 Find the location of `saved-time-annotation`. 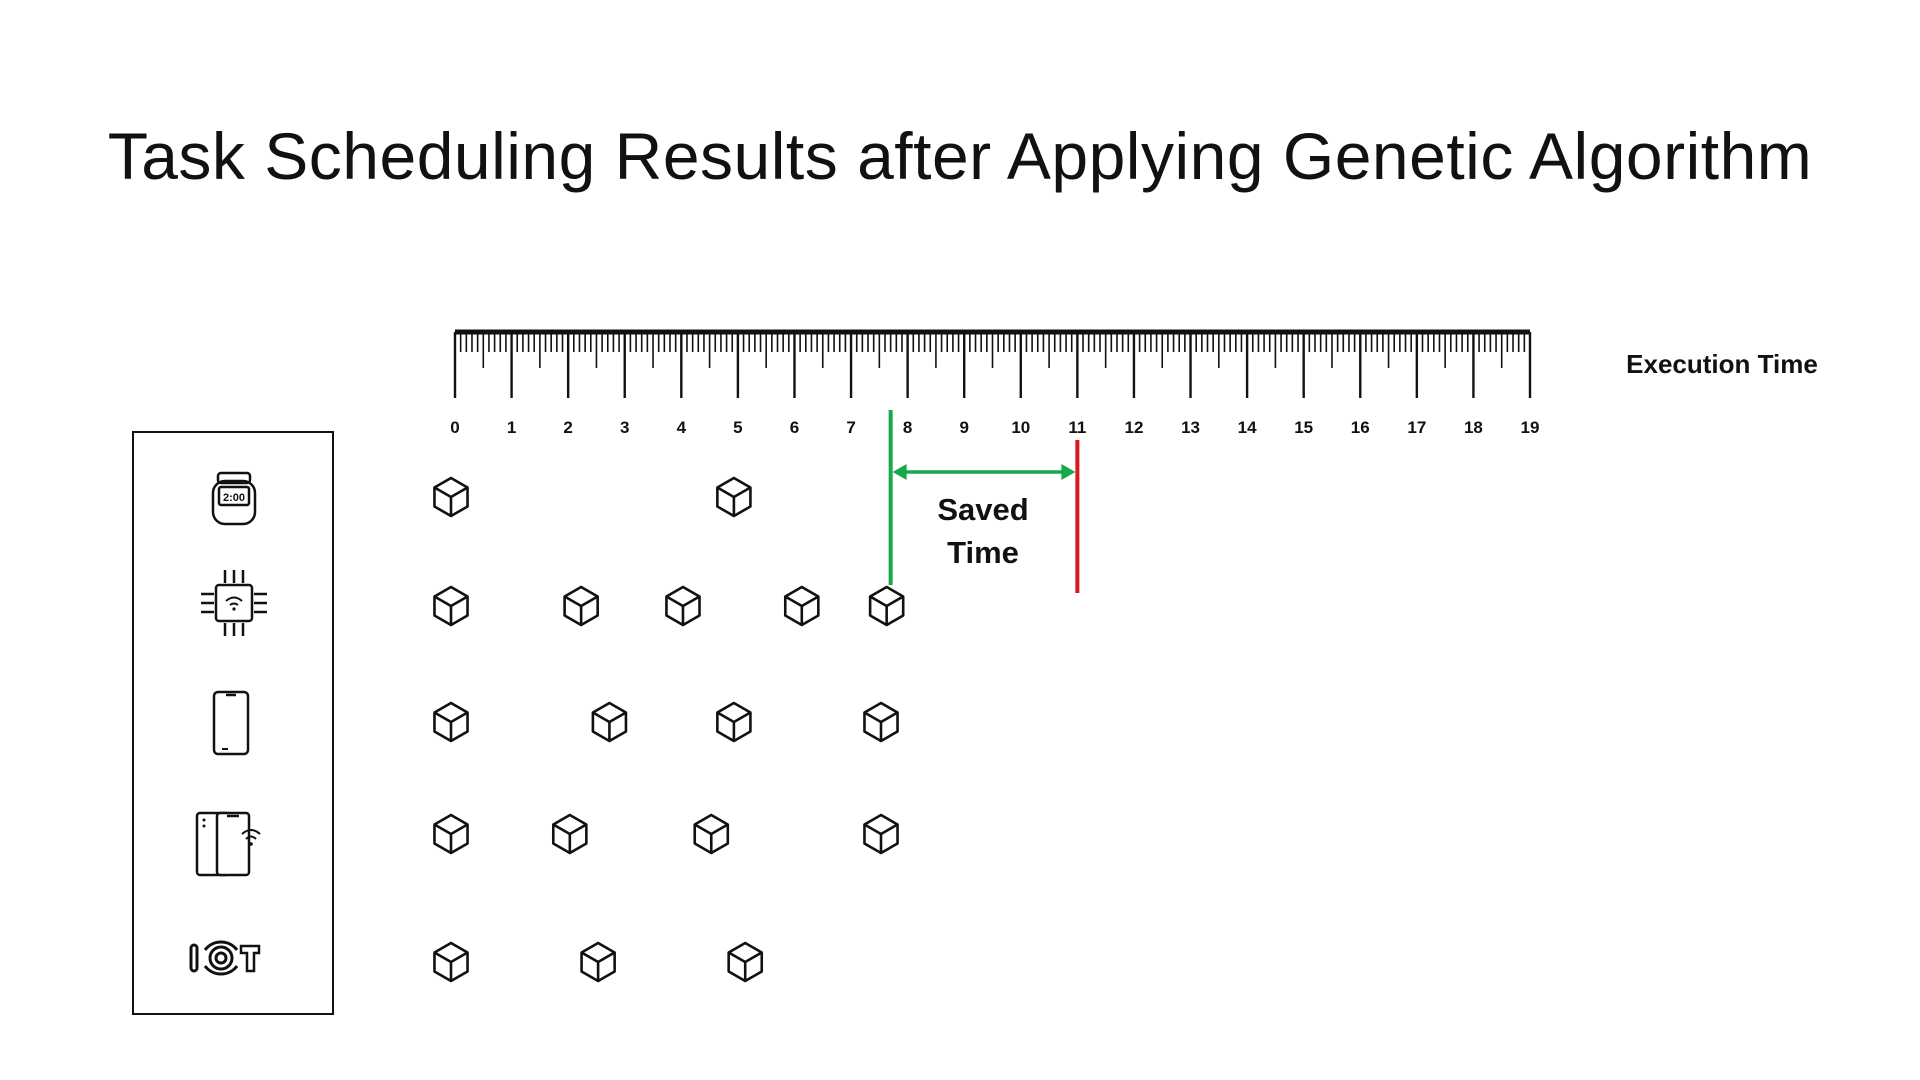

saved-time-annotation is located at coordinates (984, 501).